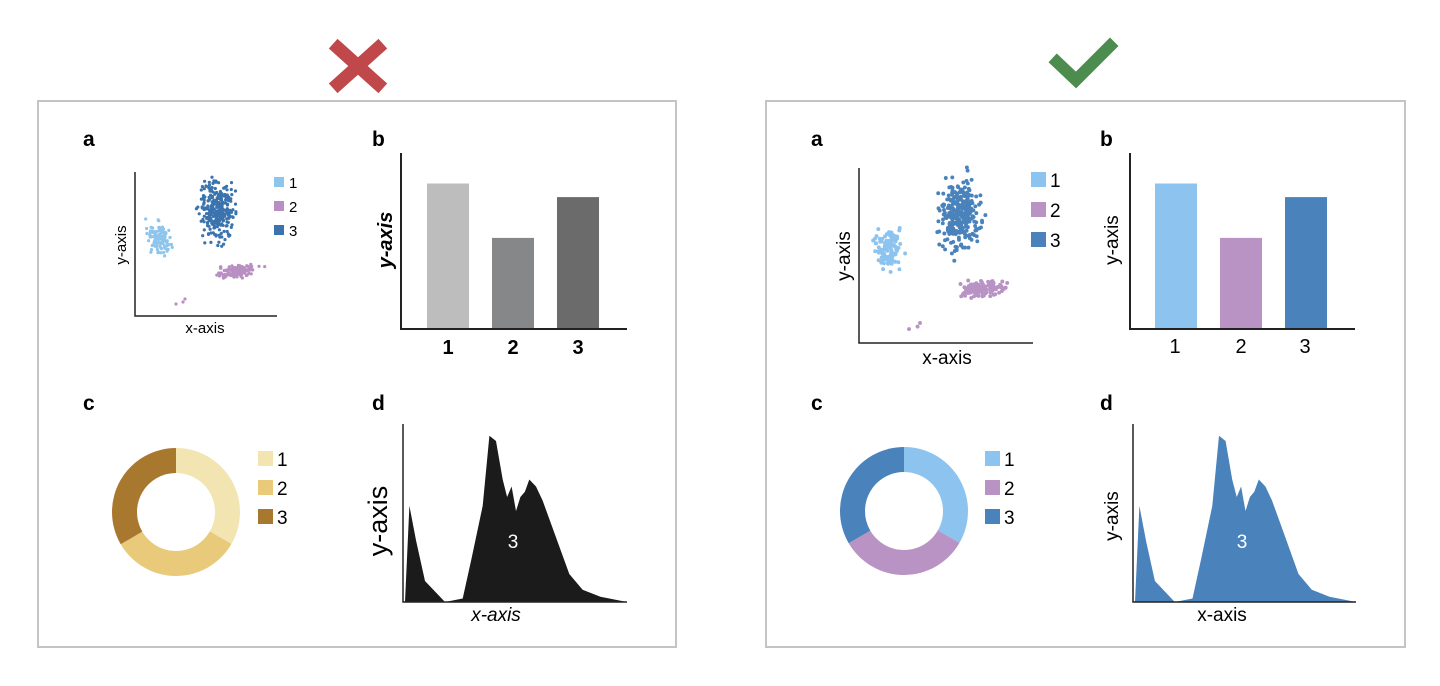 The height and width of the screenshot is (686, 1440). What do you see at coordinates (1304, 347) in the screenshot?
I see `bar-tick-3: 3` at bounding box center [1304, 347].